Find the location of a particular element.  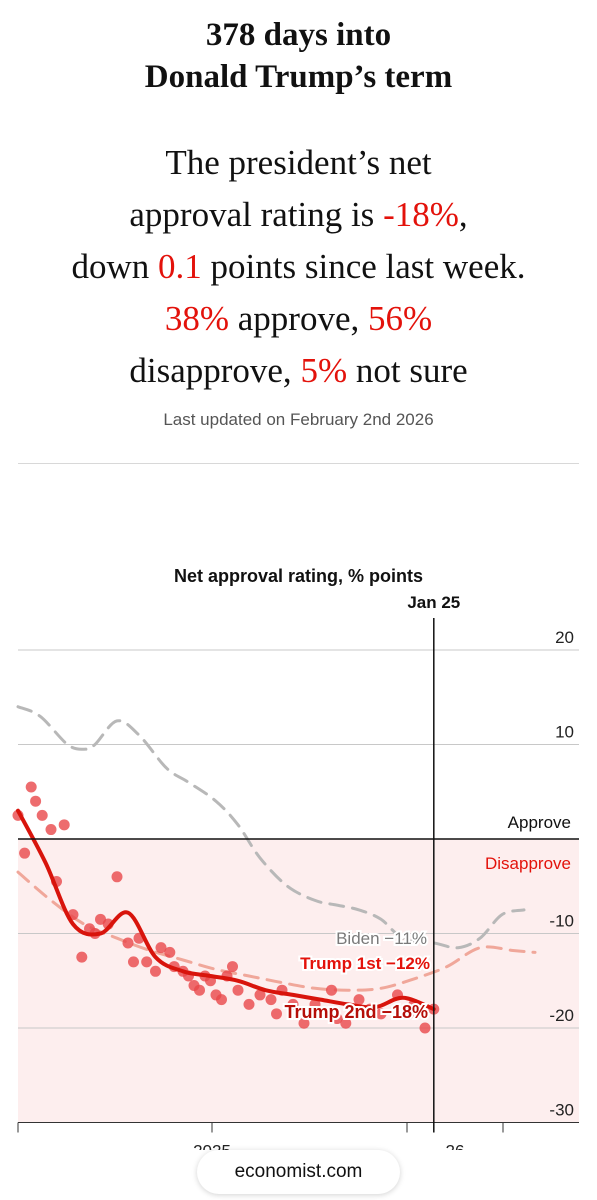

summary-line-2: approval rating is -18%, is located at coordinates (298, 215).